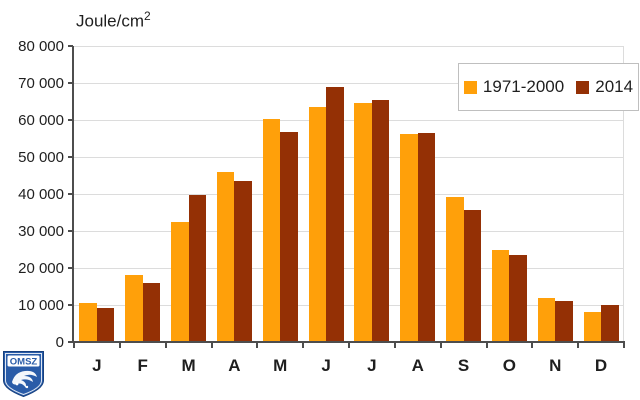 The image size is (640, 400). What do you see at coordinates (110, 21) in the screenshot?
I see `chart-title-text: Joule/cm` at bounding box center [110, 21].